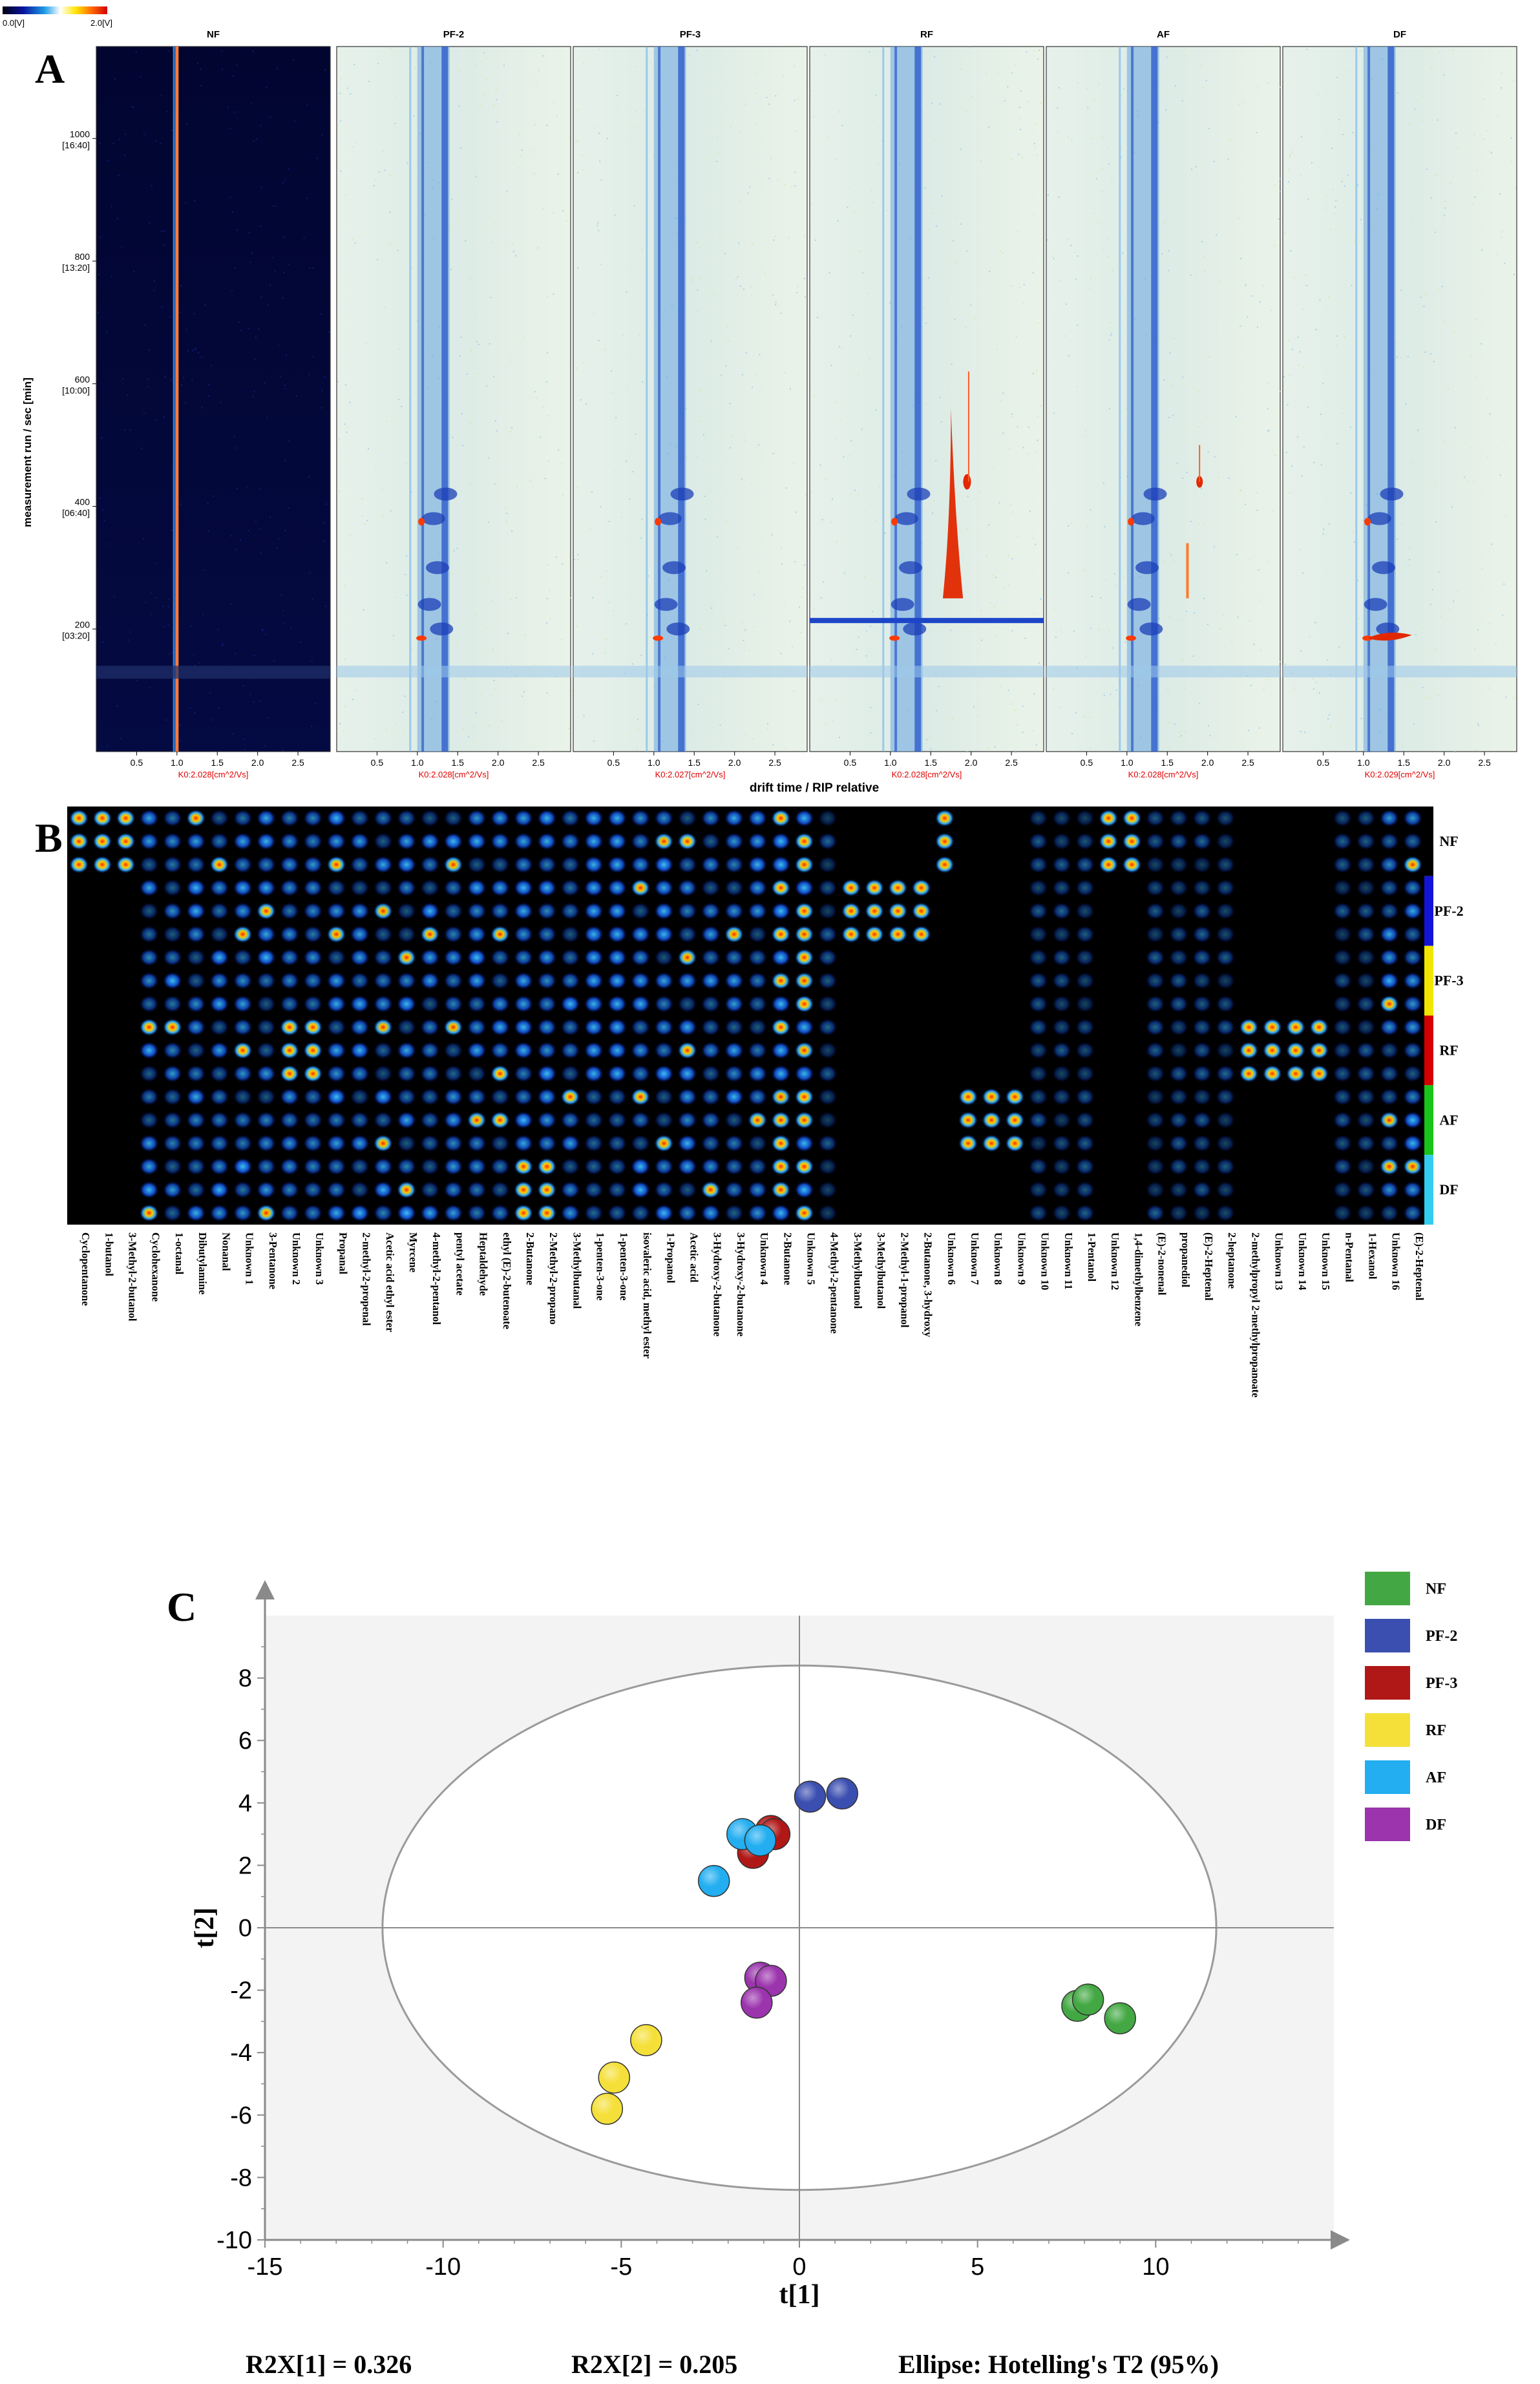 The height and width of the screenshot is (2384, 1540). Describe the element at coordinates (245, 1804) in the screenshot. I see `y-tick-label: 4` at that location.